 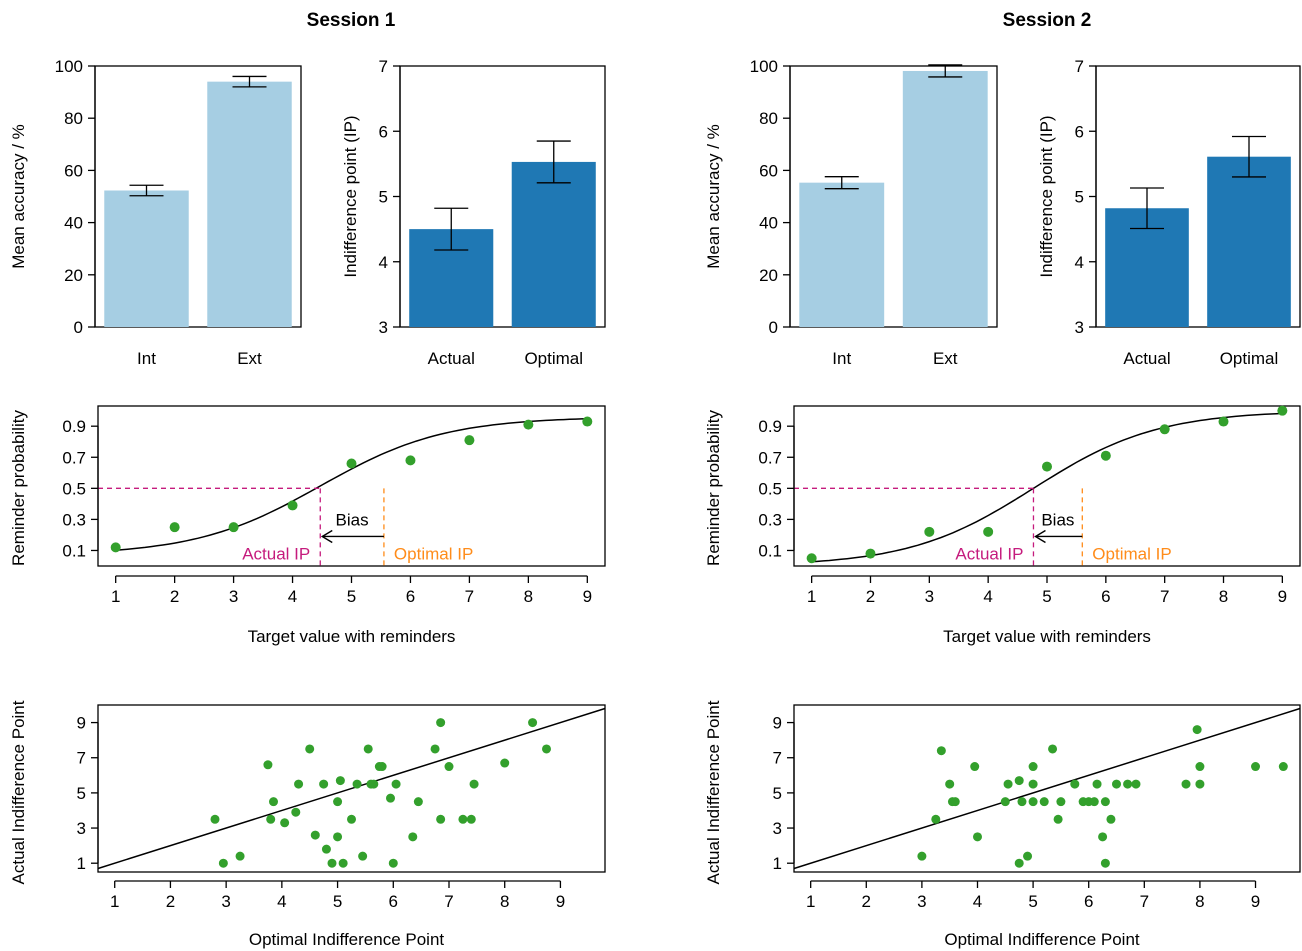 What do you see at coordinates (553, 244) in the screenshot?
I see `s1-ip-bar` at bounding box center [553, 244].